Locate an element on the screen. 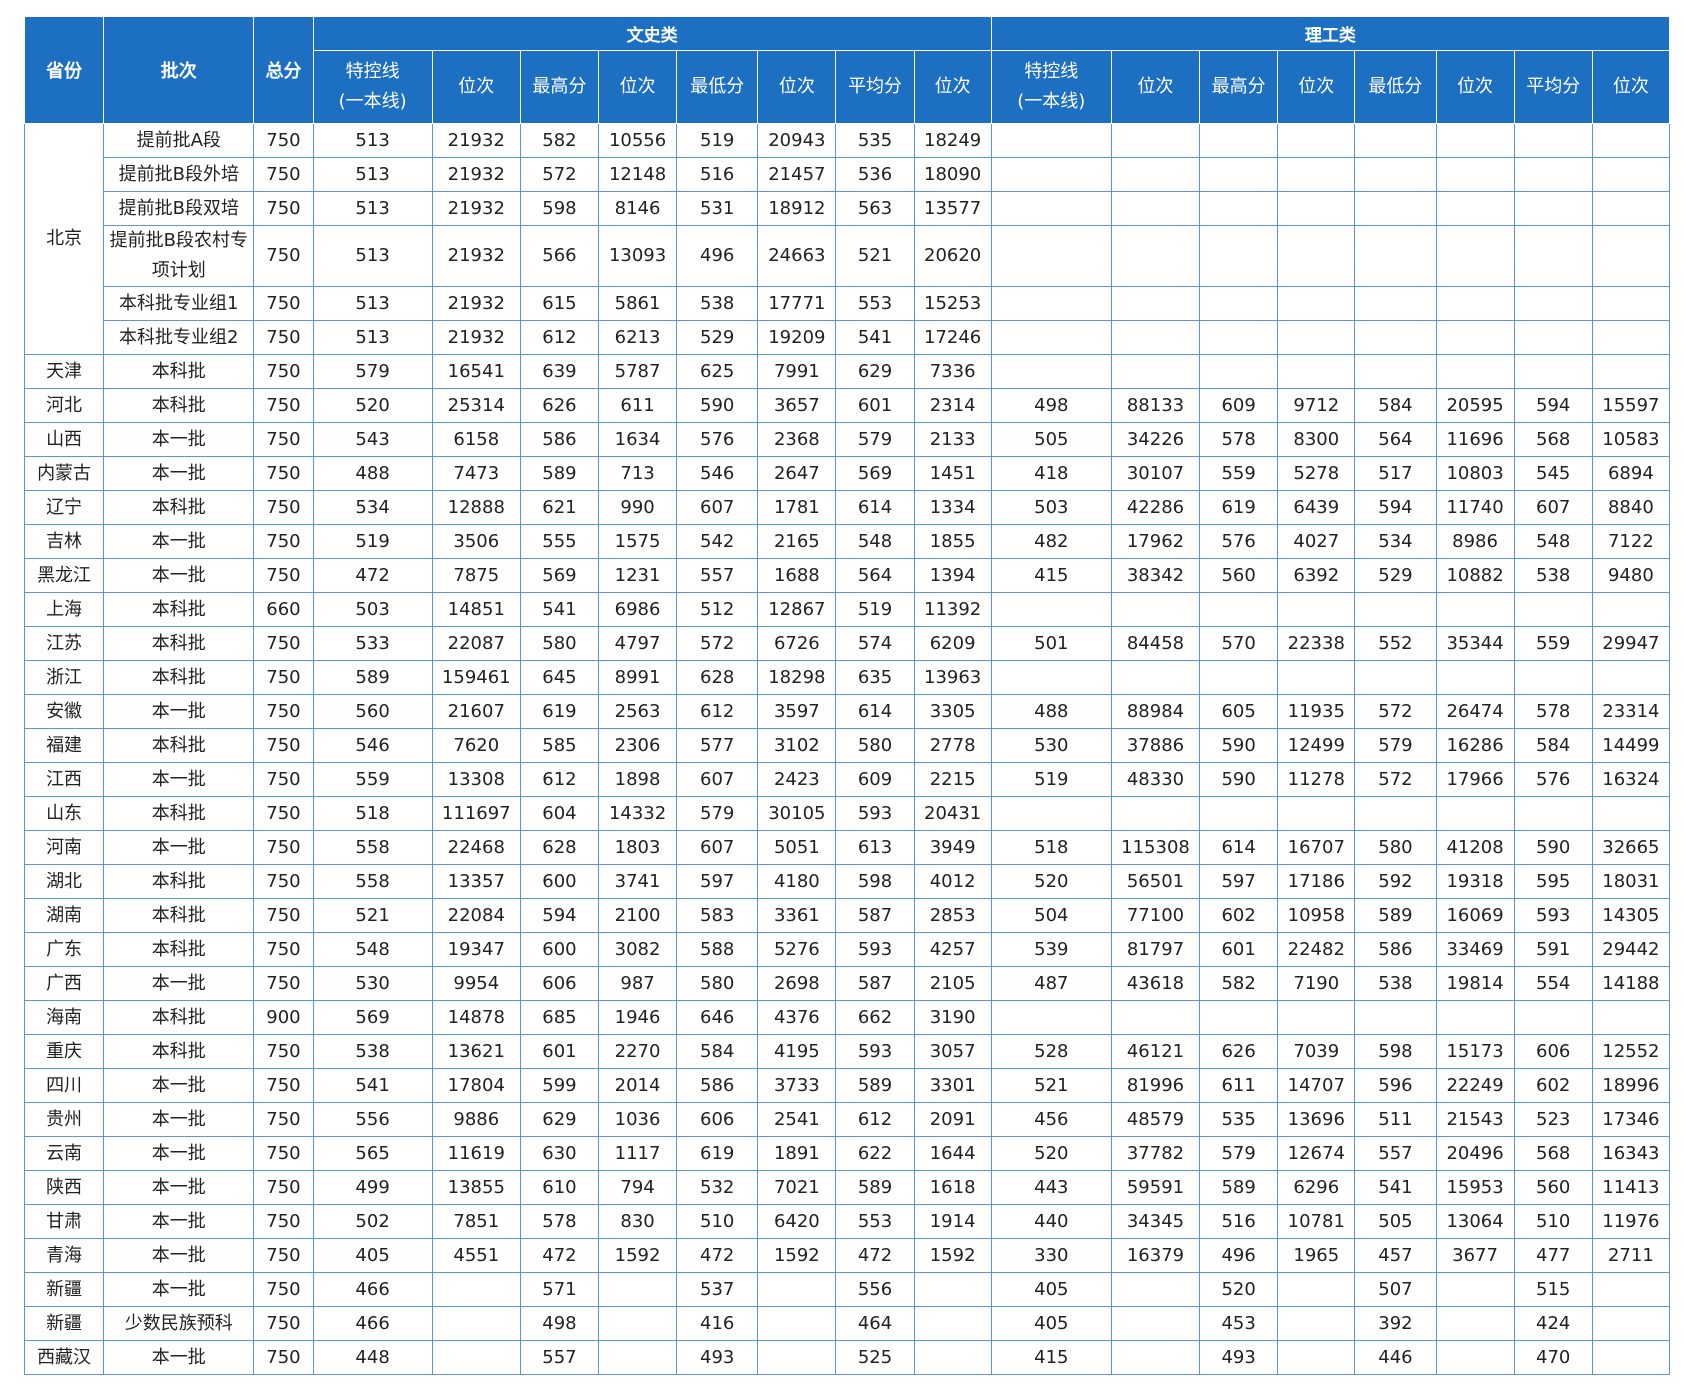 This screenshot has height=1394, width=1684. value-cell: 597 is located at coordinates (717, 881).